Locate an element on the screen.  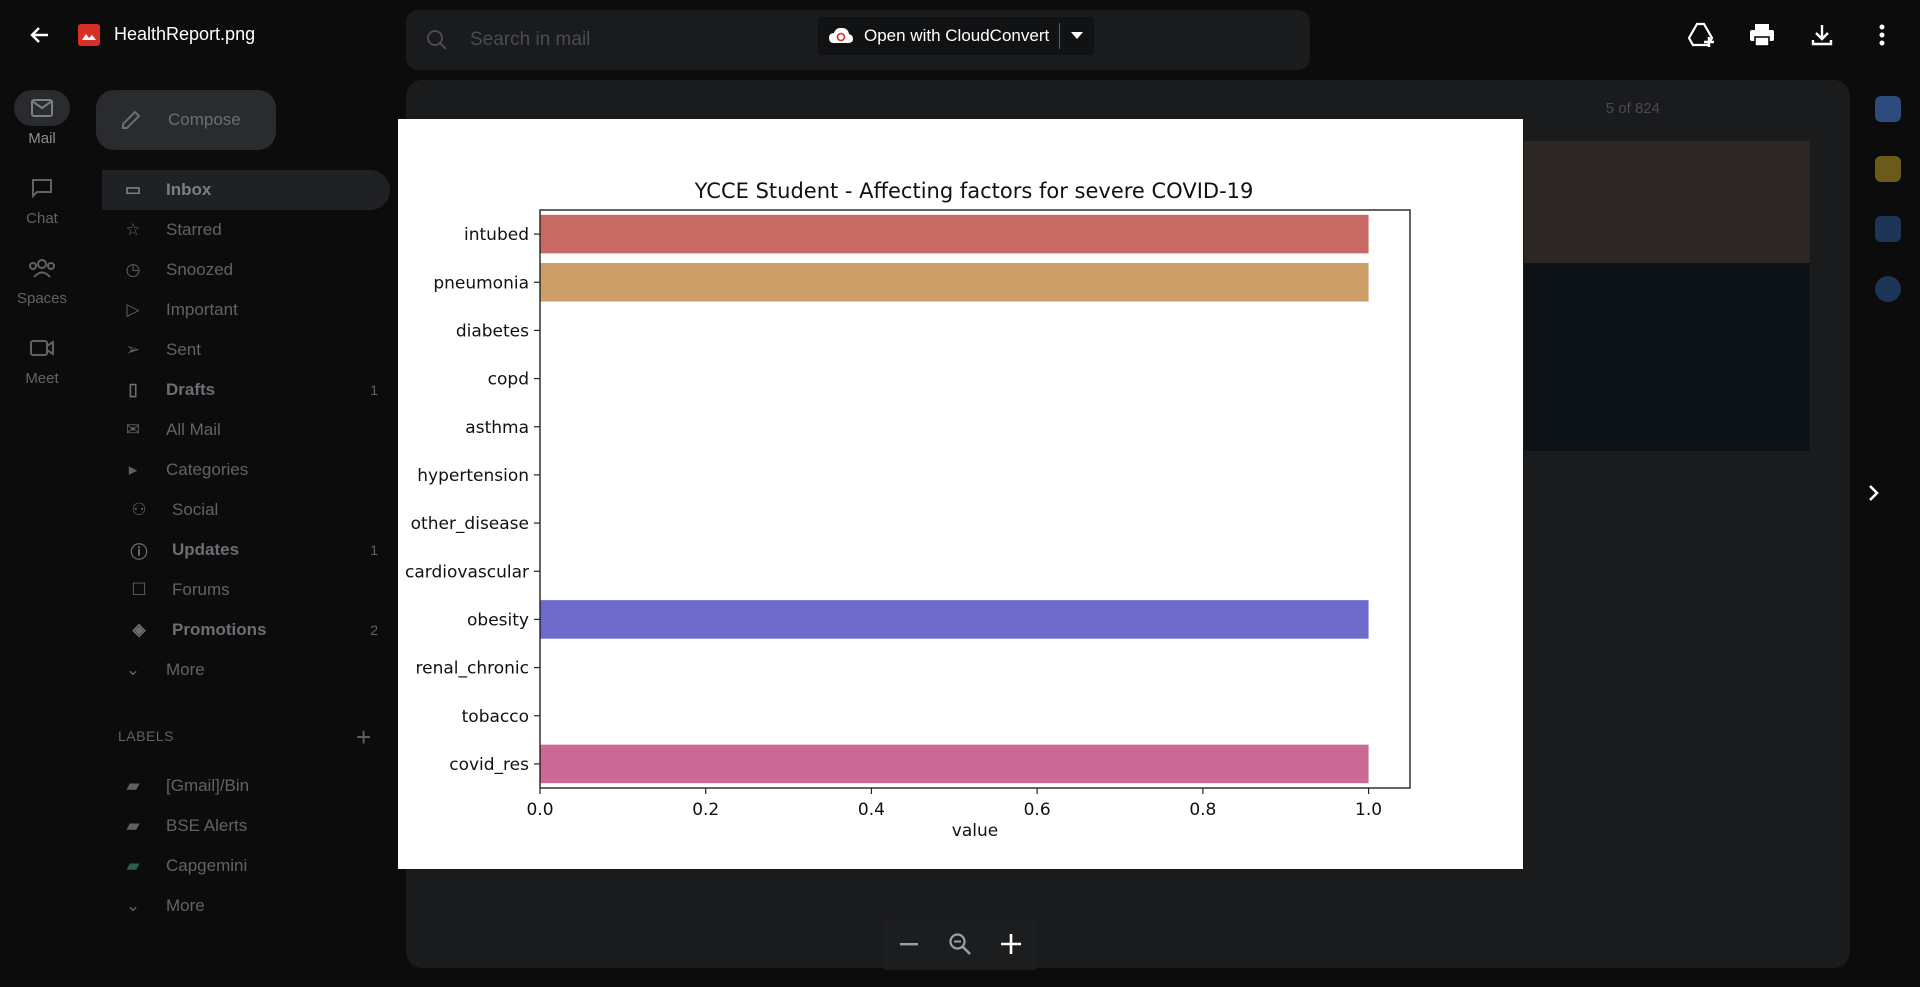
add-to-drive-button is located at coordinates (1702, 35).